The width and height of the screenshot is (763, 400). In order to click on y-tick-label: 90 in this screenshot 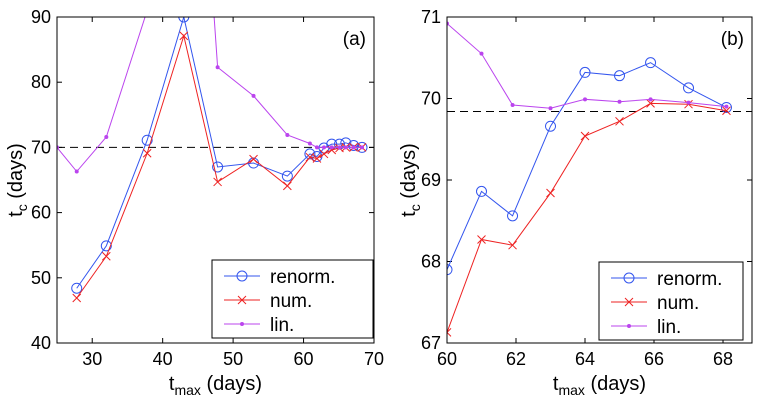, I will do `click(41, 17)`.